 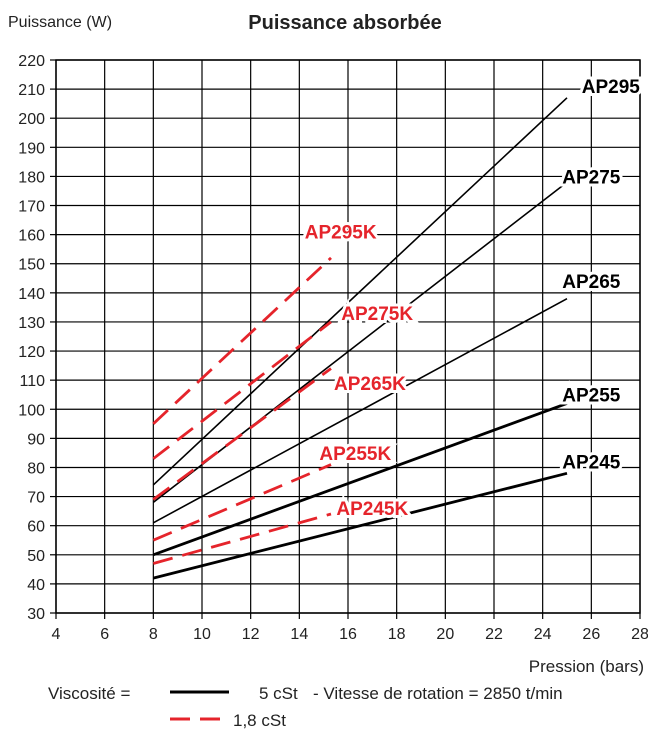 I want to click on series-line-ap265k, so click(x=242, y=434).